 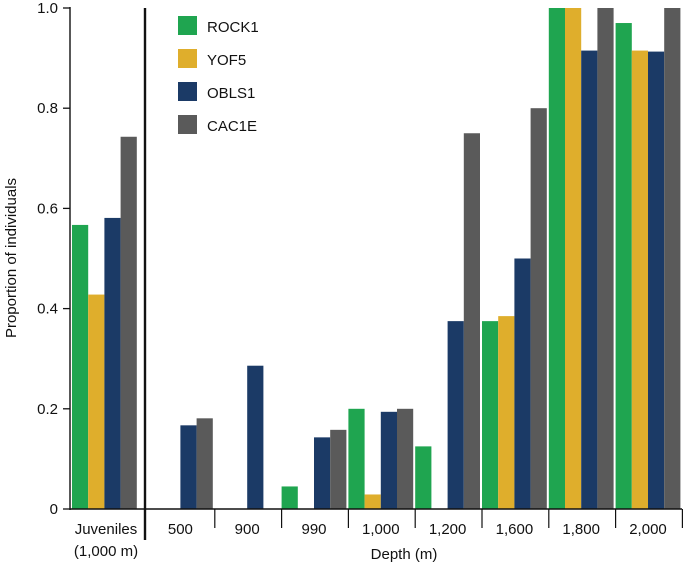 What do you see at coordinates (187, 58) in the screenshot?
I see `legend-swatch-yof5` at bounding box center [187, 58].